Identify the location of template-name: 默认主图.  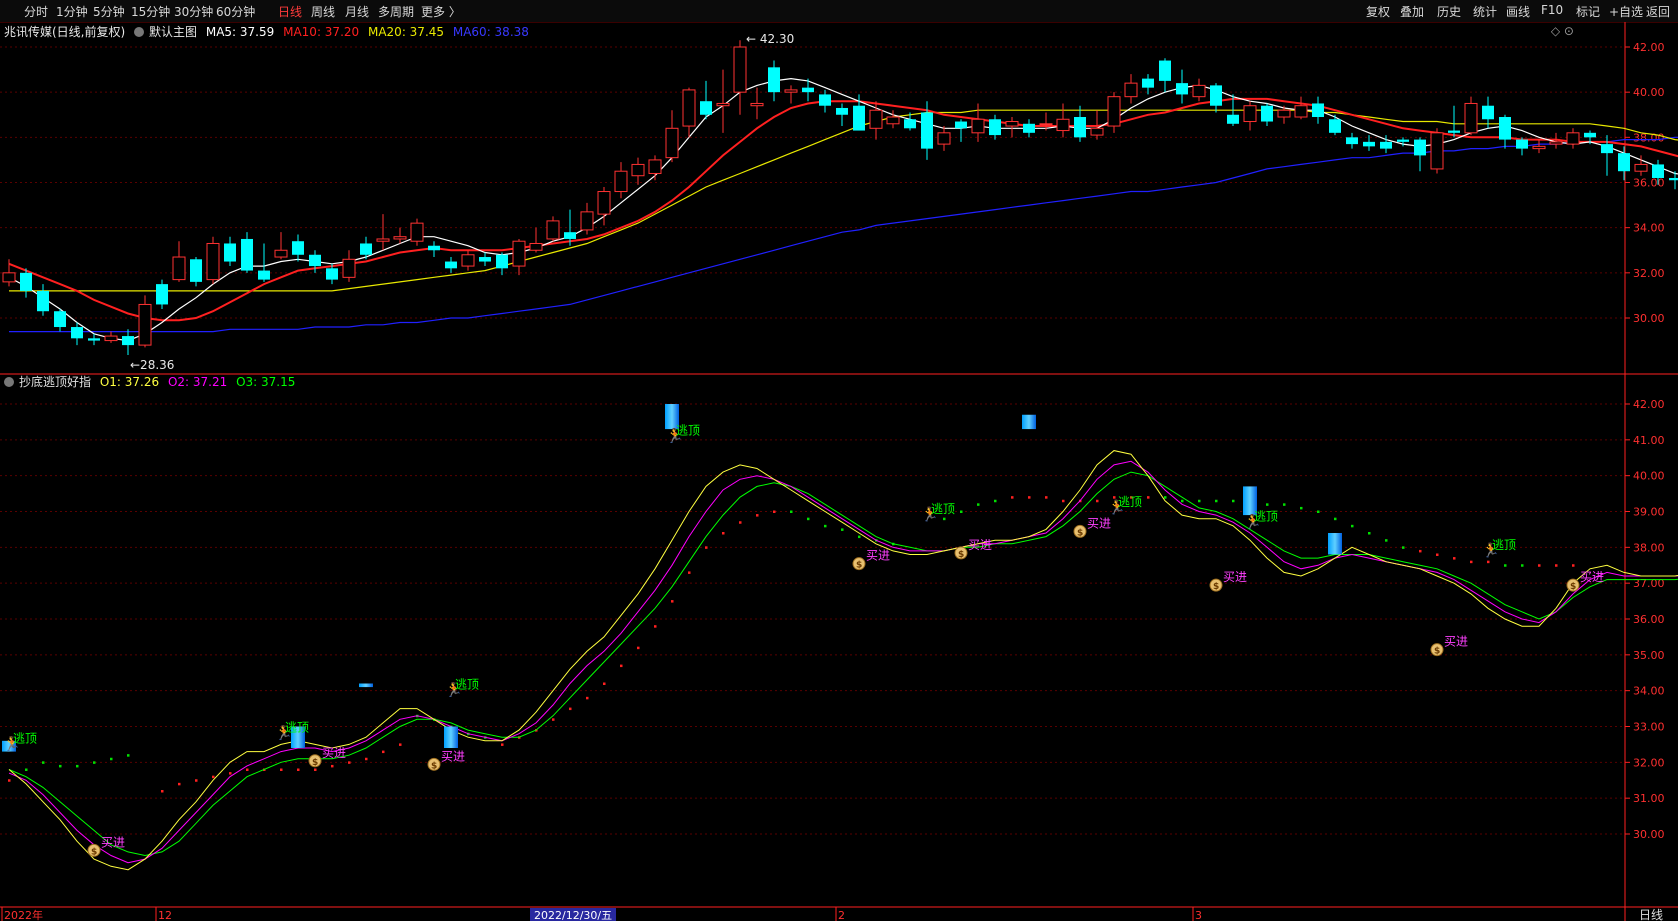
(173, 32).